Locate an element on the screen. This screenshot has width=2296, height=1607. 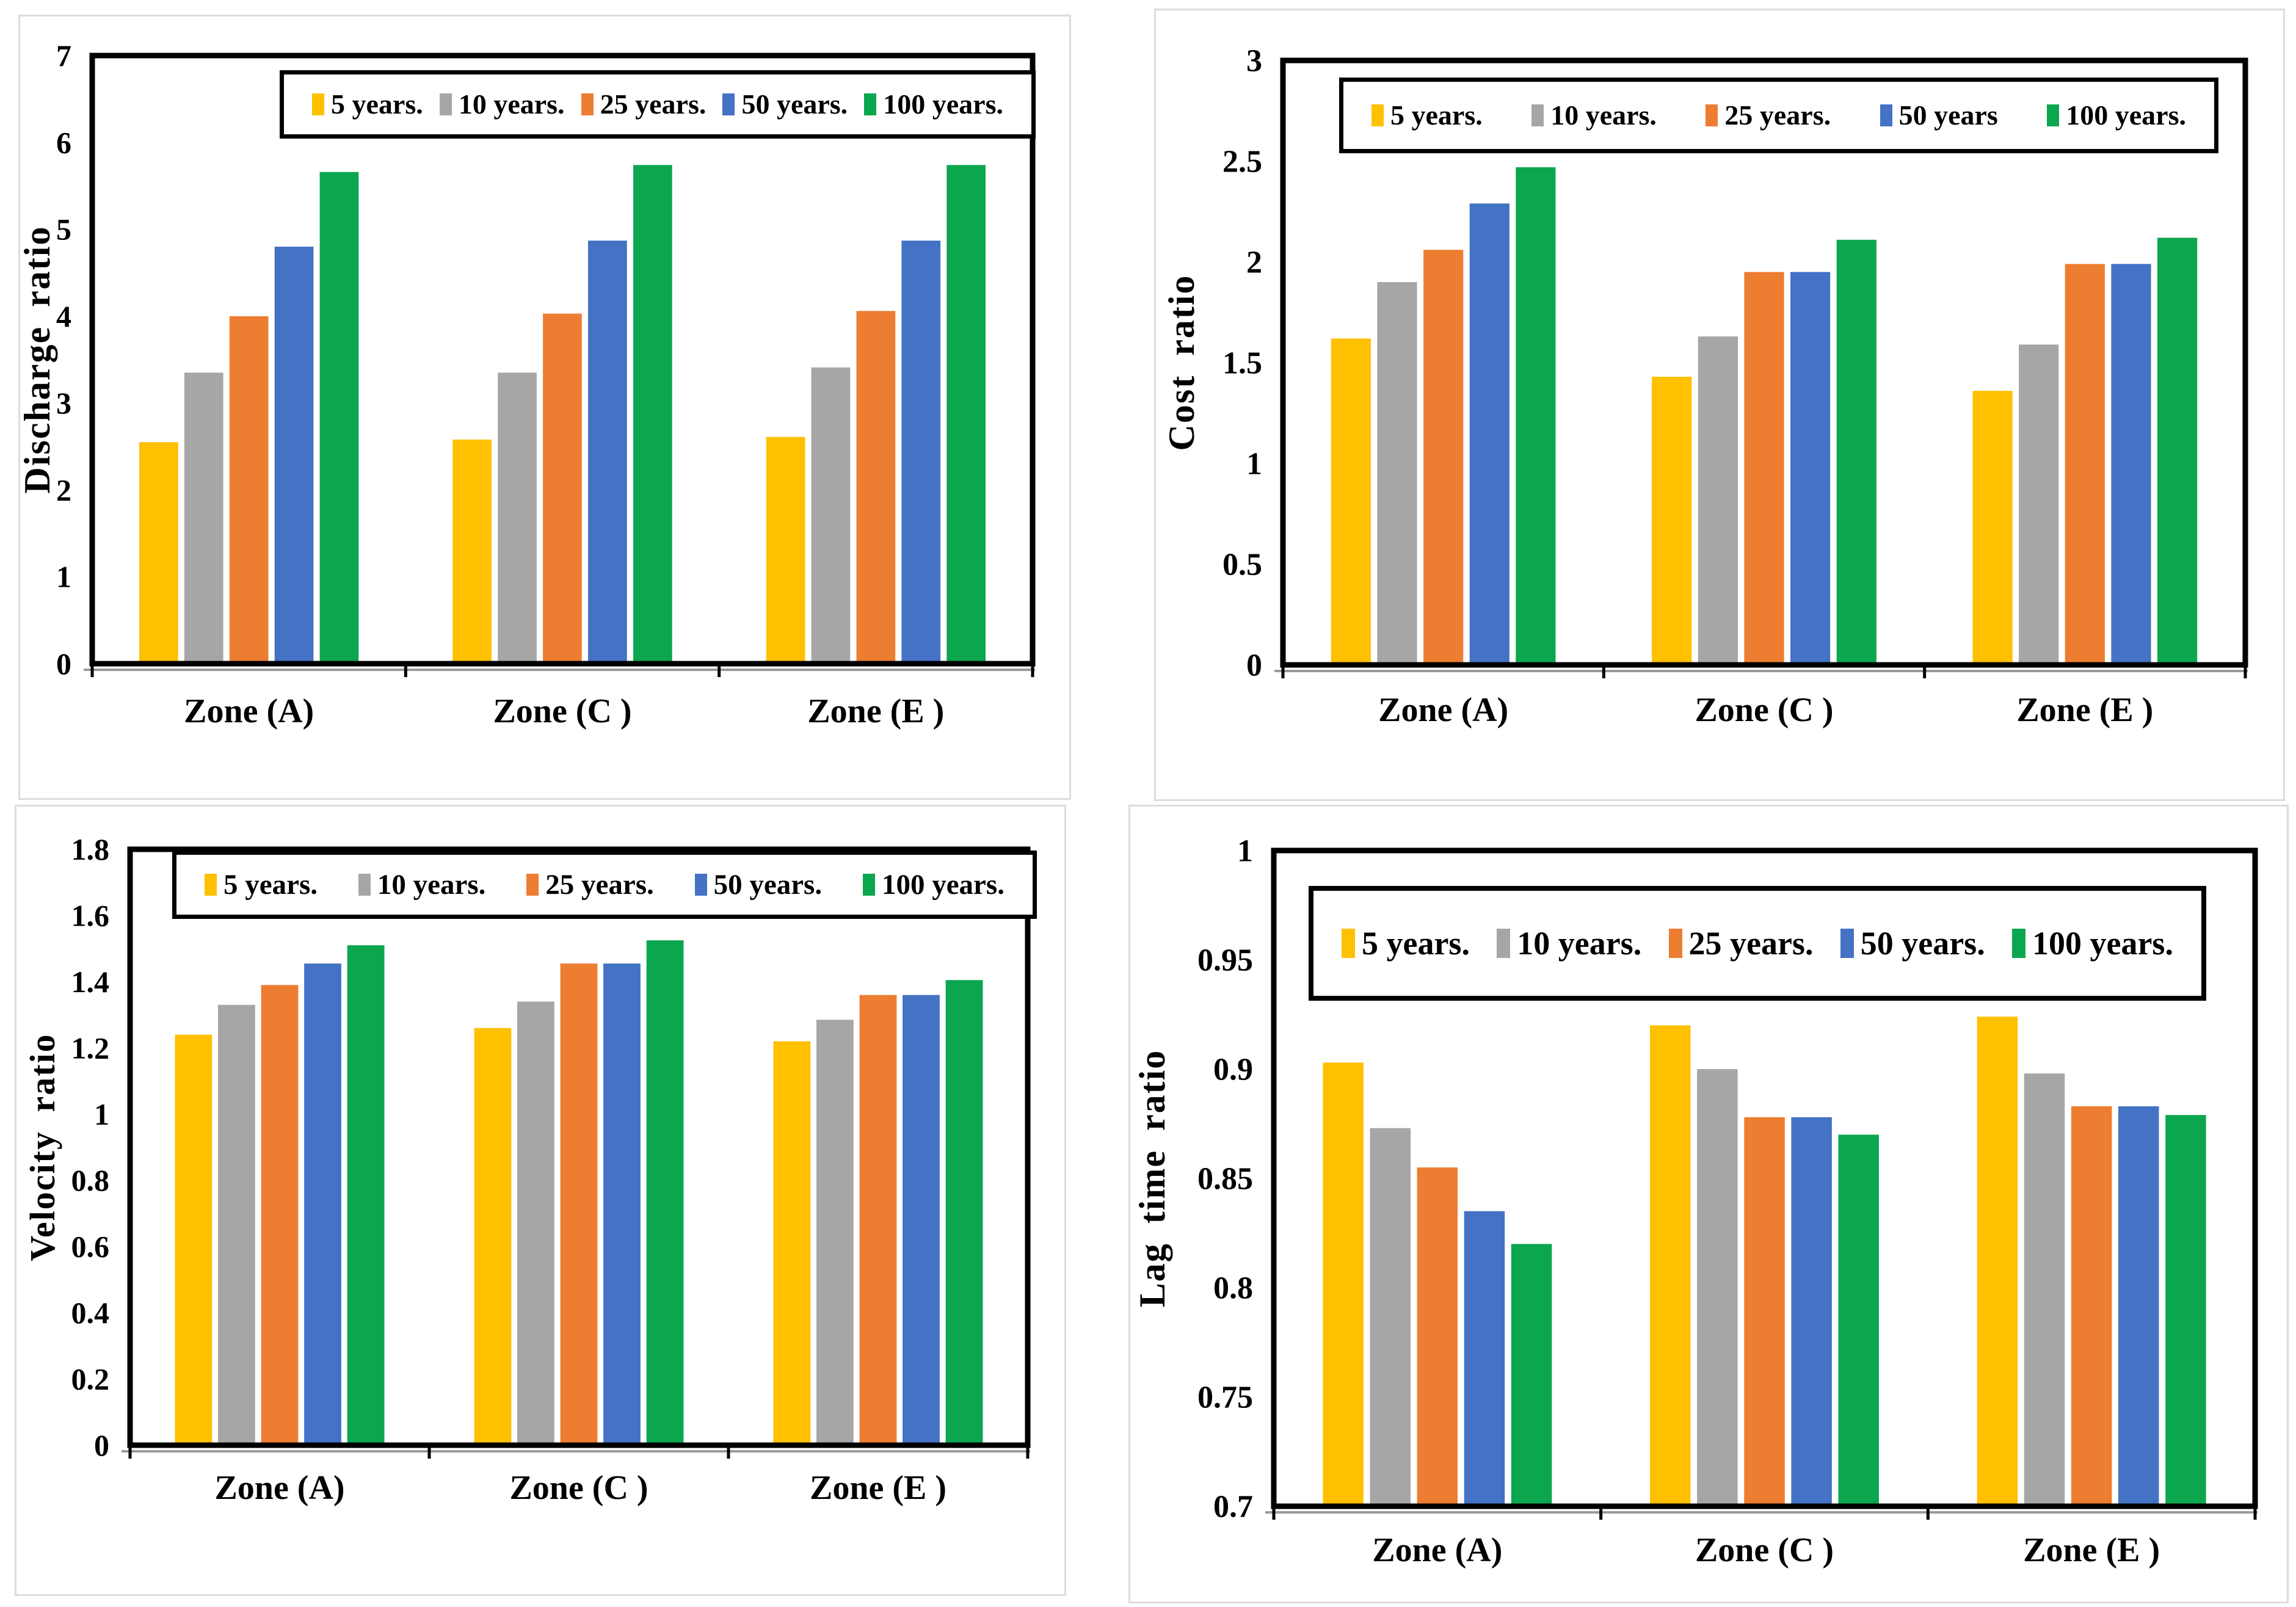
y-axis-tick-label: 3 is located at coordinates (64, 403).